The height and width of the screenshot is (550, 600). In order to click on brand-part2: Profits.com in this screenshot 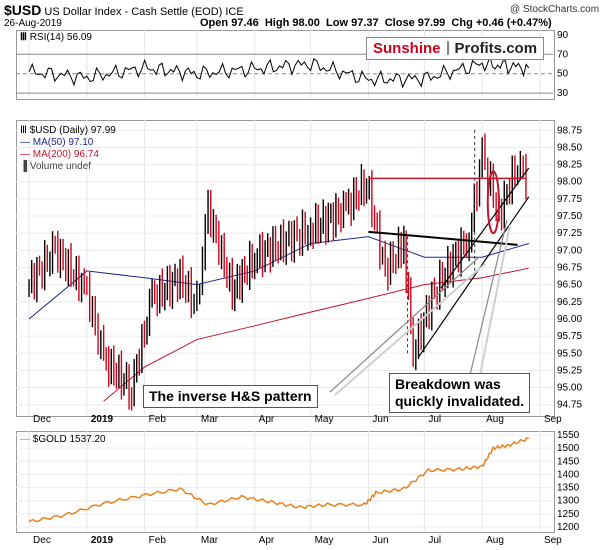, I will do `click(496, 48)`.